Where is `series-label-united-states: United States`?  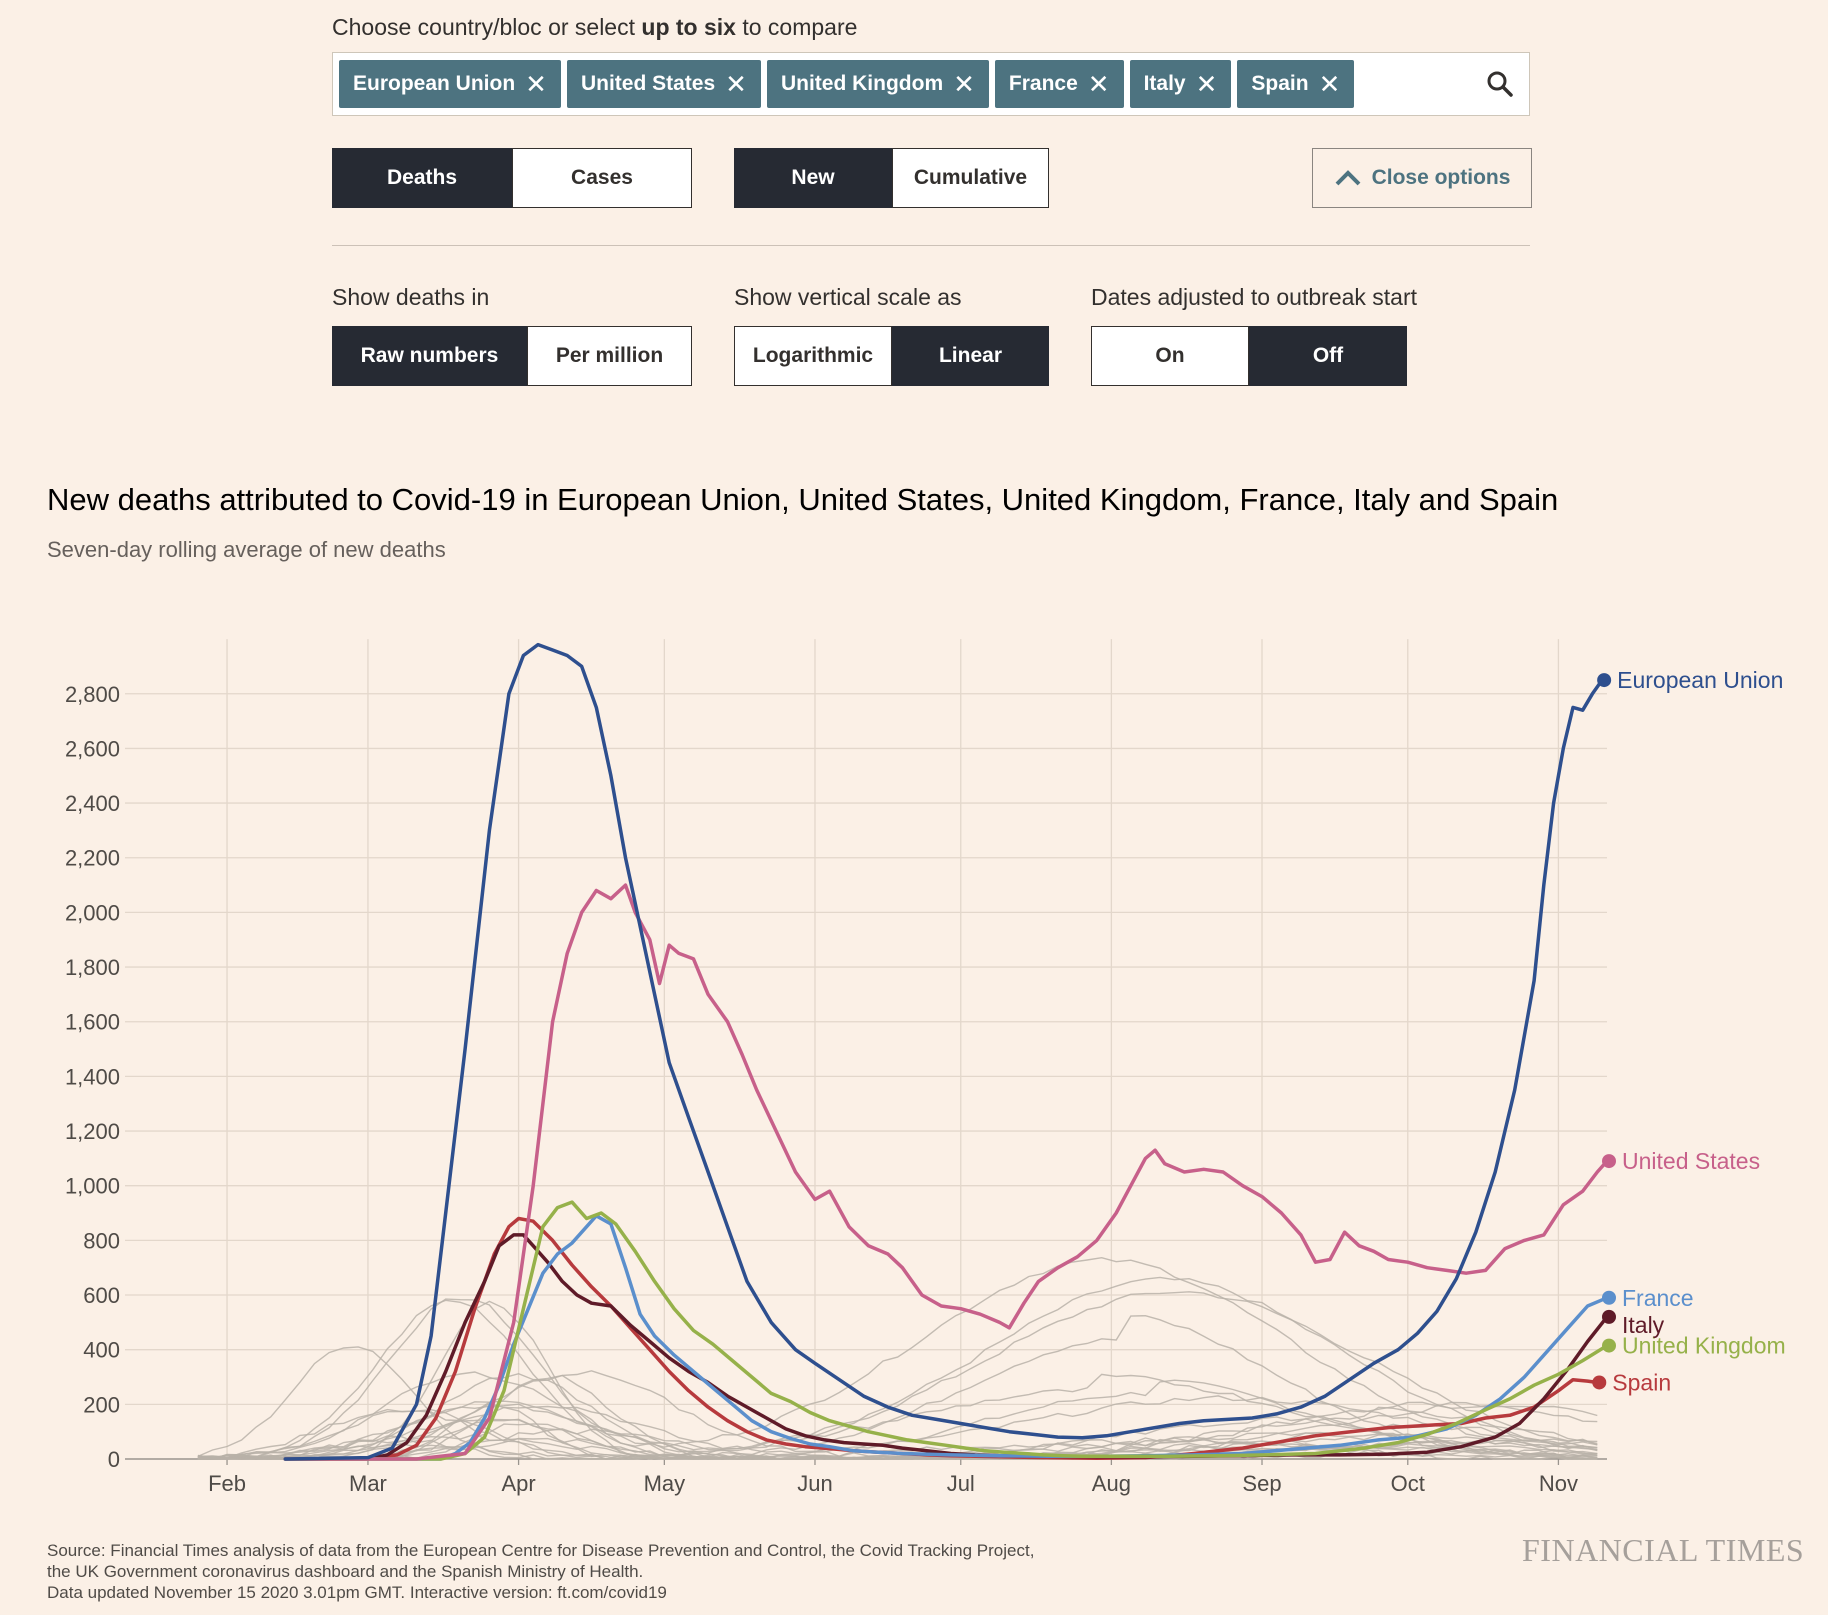
series-label-united-states: United States is located at coordinates (1691, 1161).